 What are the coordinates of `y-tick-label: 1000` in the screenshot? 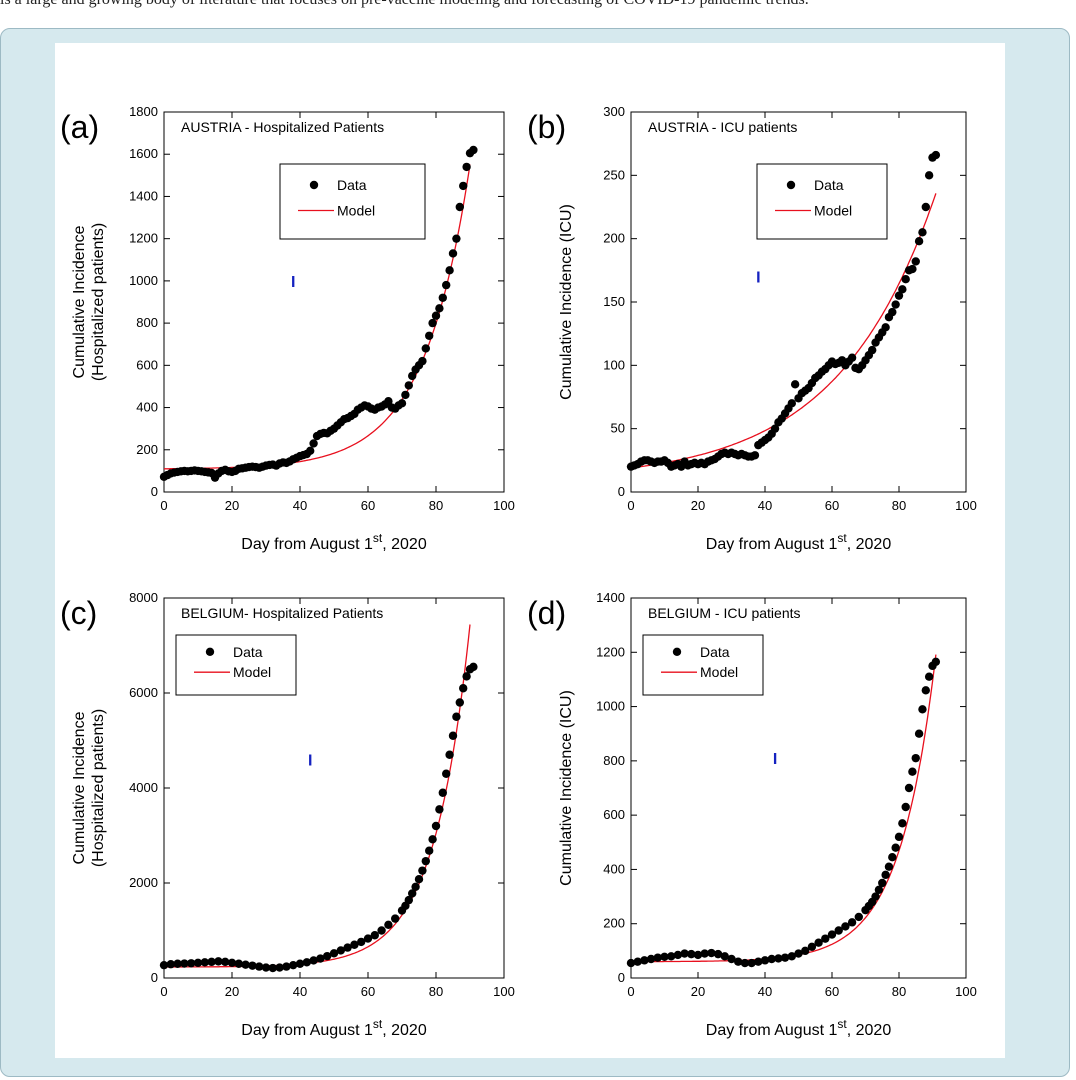 It's located at (610, 706).